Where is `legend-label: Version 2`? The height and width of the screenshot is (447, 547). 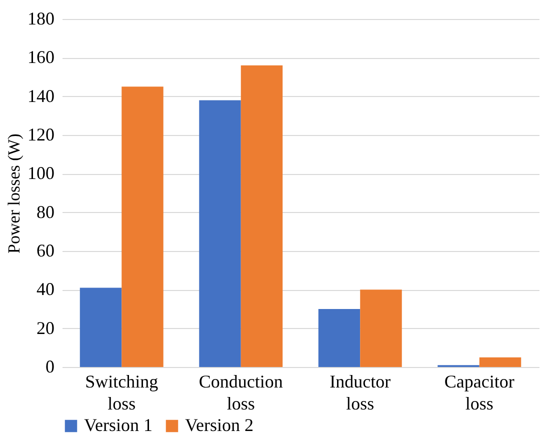
legend-label: Version 2 is located at coordinates (219, 425).